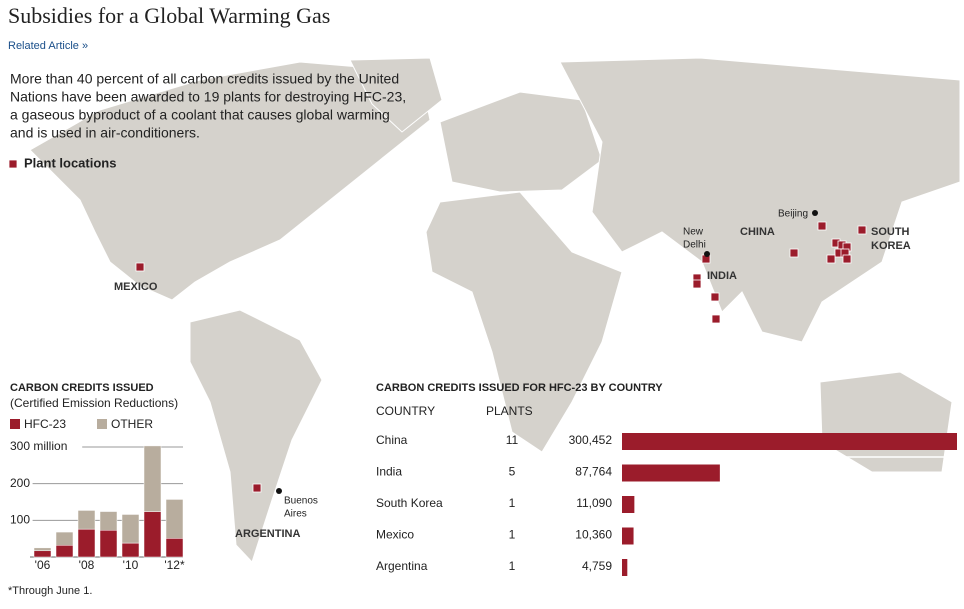 Image resolution: width=964 pixels, height=609 pixels. Describe the element at coordinates (87, 565) in the screenshot. I see `x-tick-label: '08` at that location.